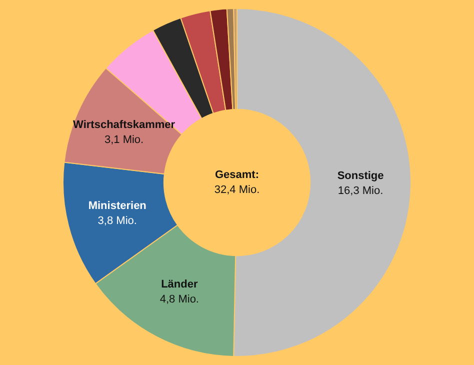 The width and height of the screenshot is (474, 365). Describe the element at coordinates (179, 284) in the screenshot. I see `slice-label: Länder` at that location.